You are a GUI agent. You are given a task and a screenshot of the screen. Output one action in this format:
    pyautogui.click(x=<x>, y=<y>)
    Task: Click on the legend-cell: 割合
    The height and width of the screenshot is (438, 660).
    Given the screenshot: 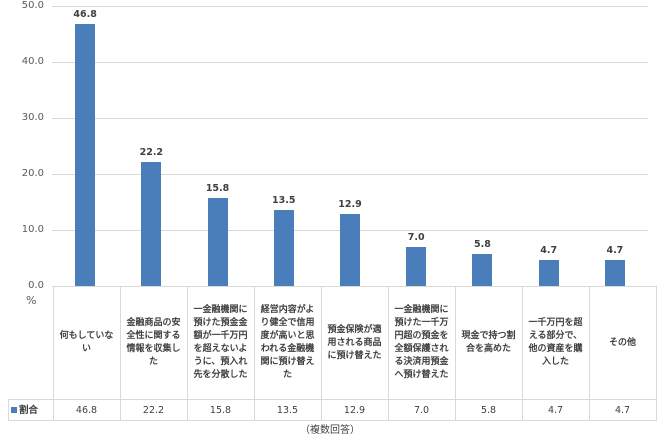 What is the action you would take?
    pyautogui.click(x=31, y=410)
    